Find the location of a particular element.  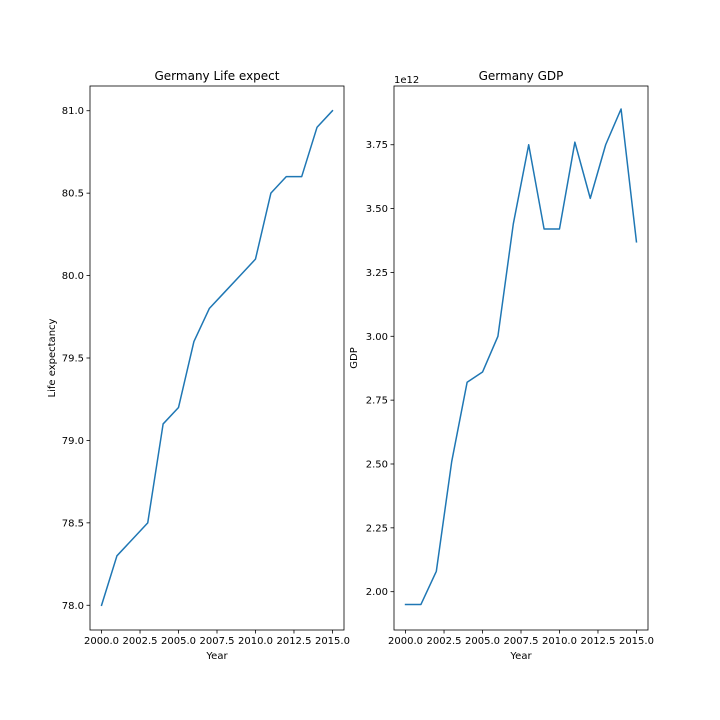

gdp-y-tick-label: 2.50 is located at coordinates (377, 464).